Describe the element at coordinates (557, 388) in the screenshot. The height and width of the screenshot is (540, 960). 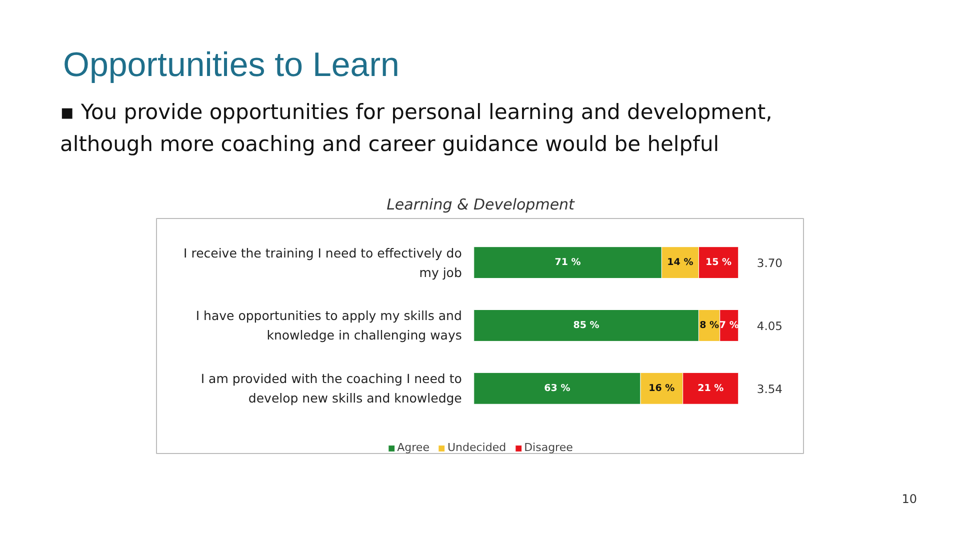
I see `data-label: 63 %` at that location.